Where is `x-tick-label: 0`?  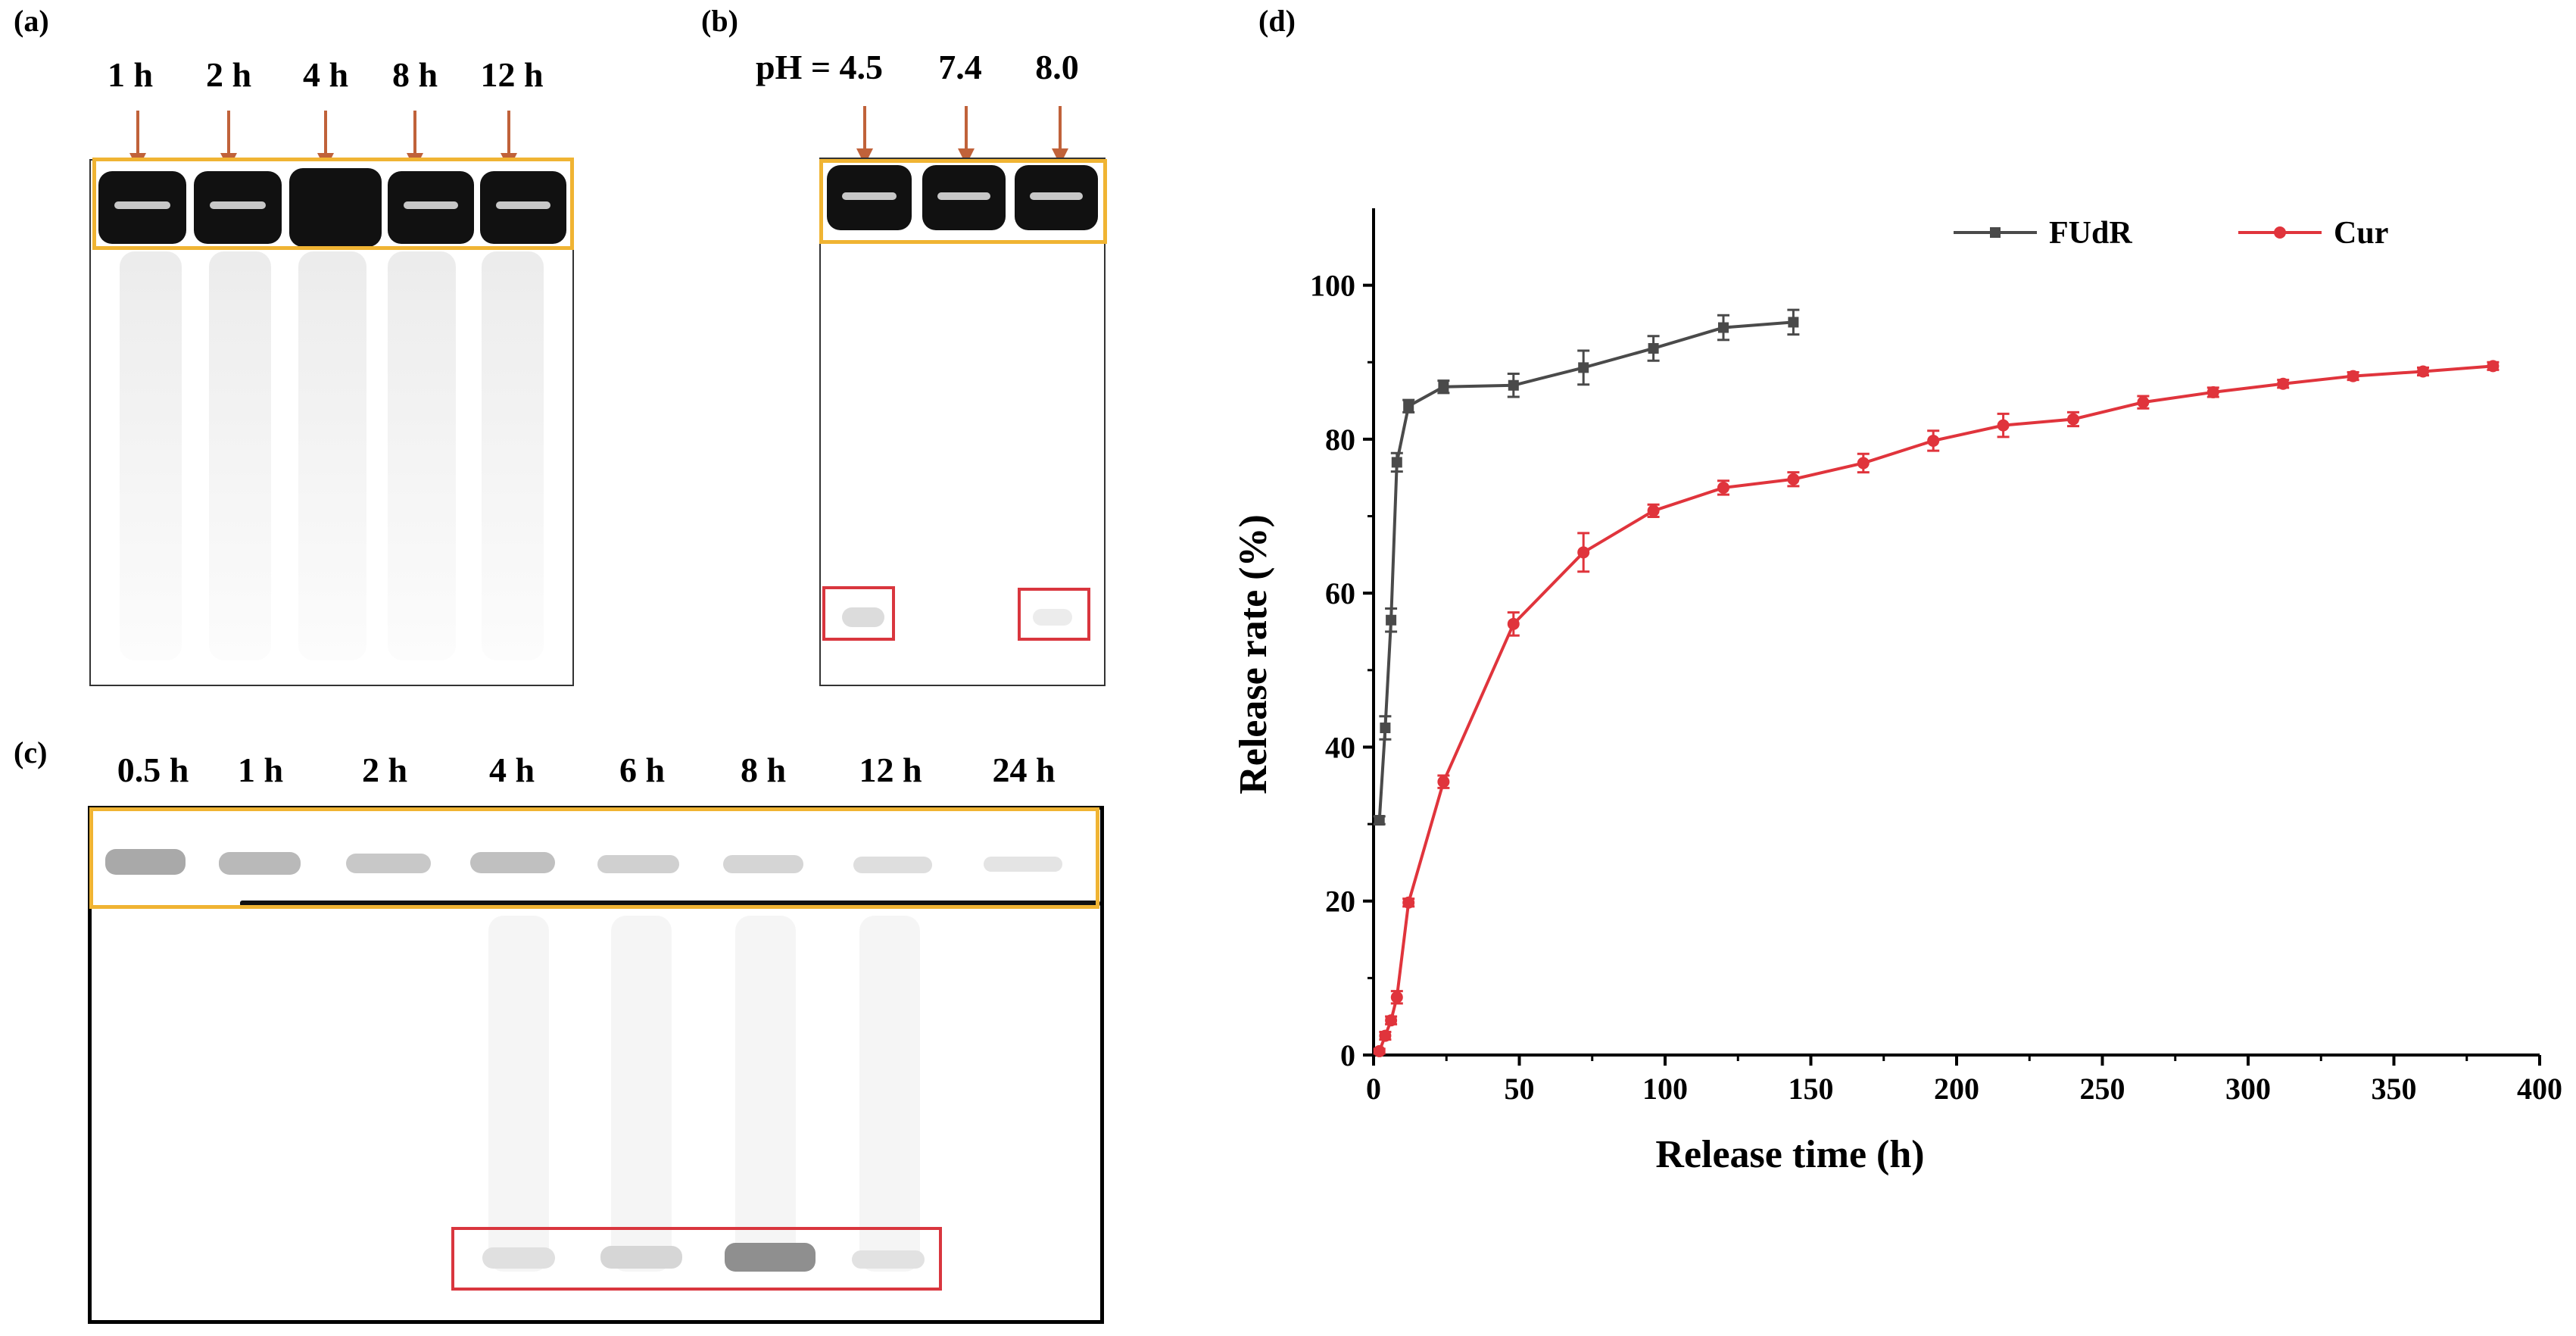 x-tick-label: 0 is located at coordinates (1373, 1089).